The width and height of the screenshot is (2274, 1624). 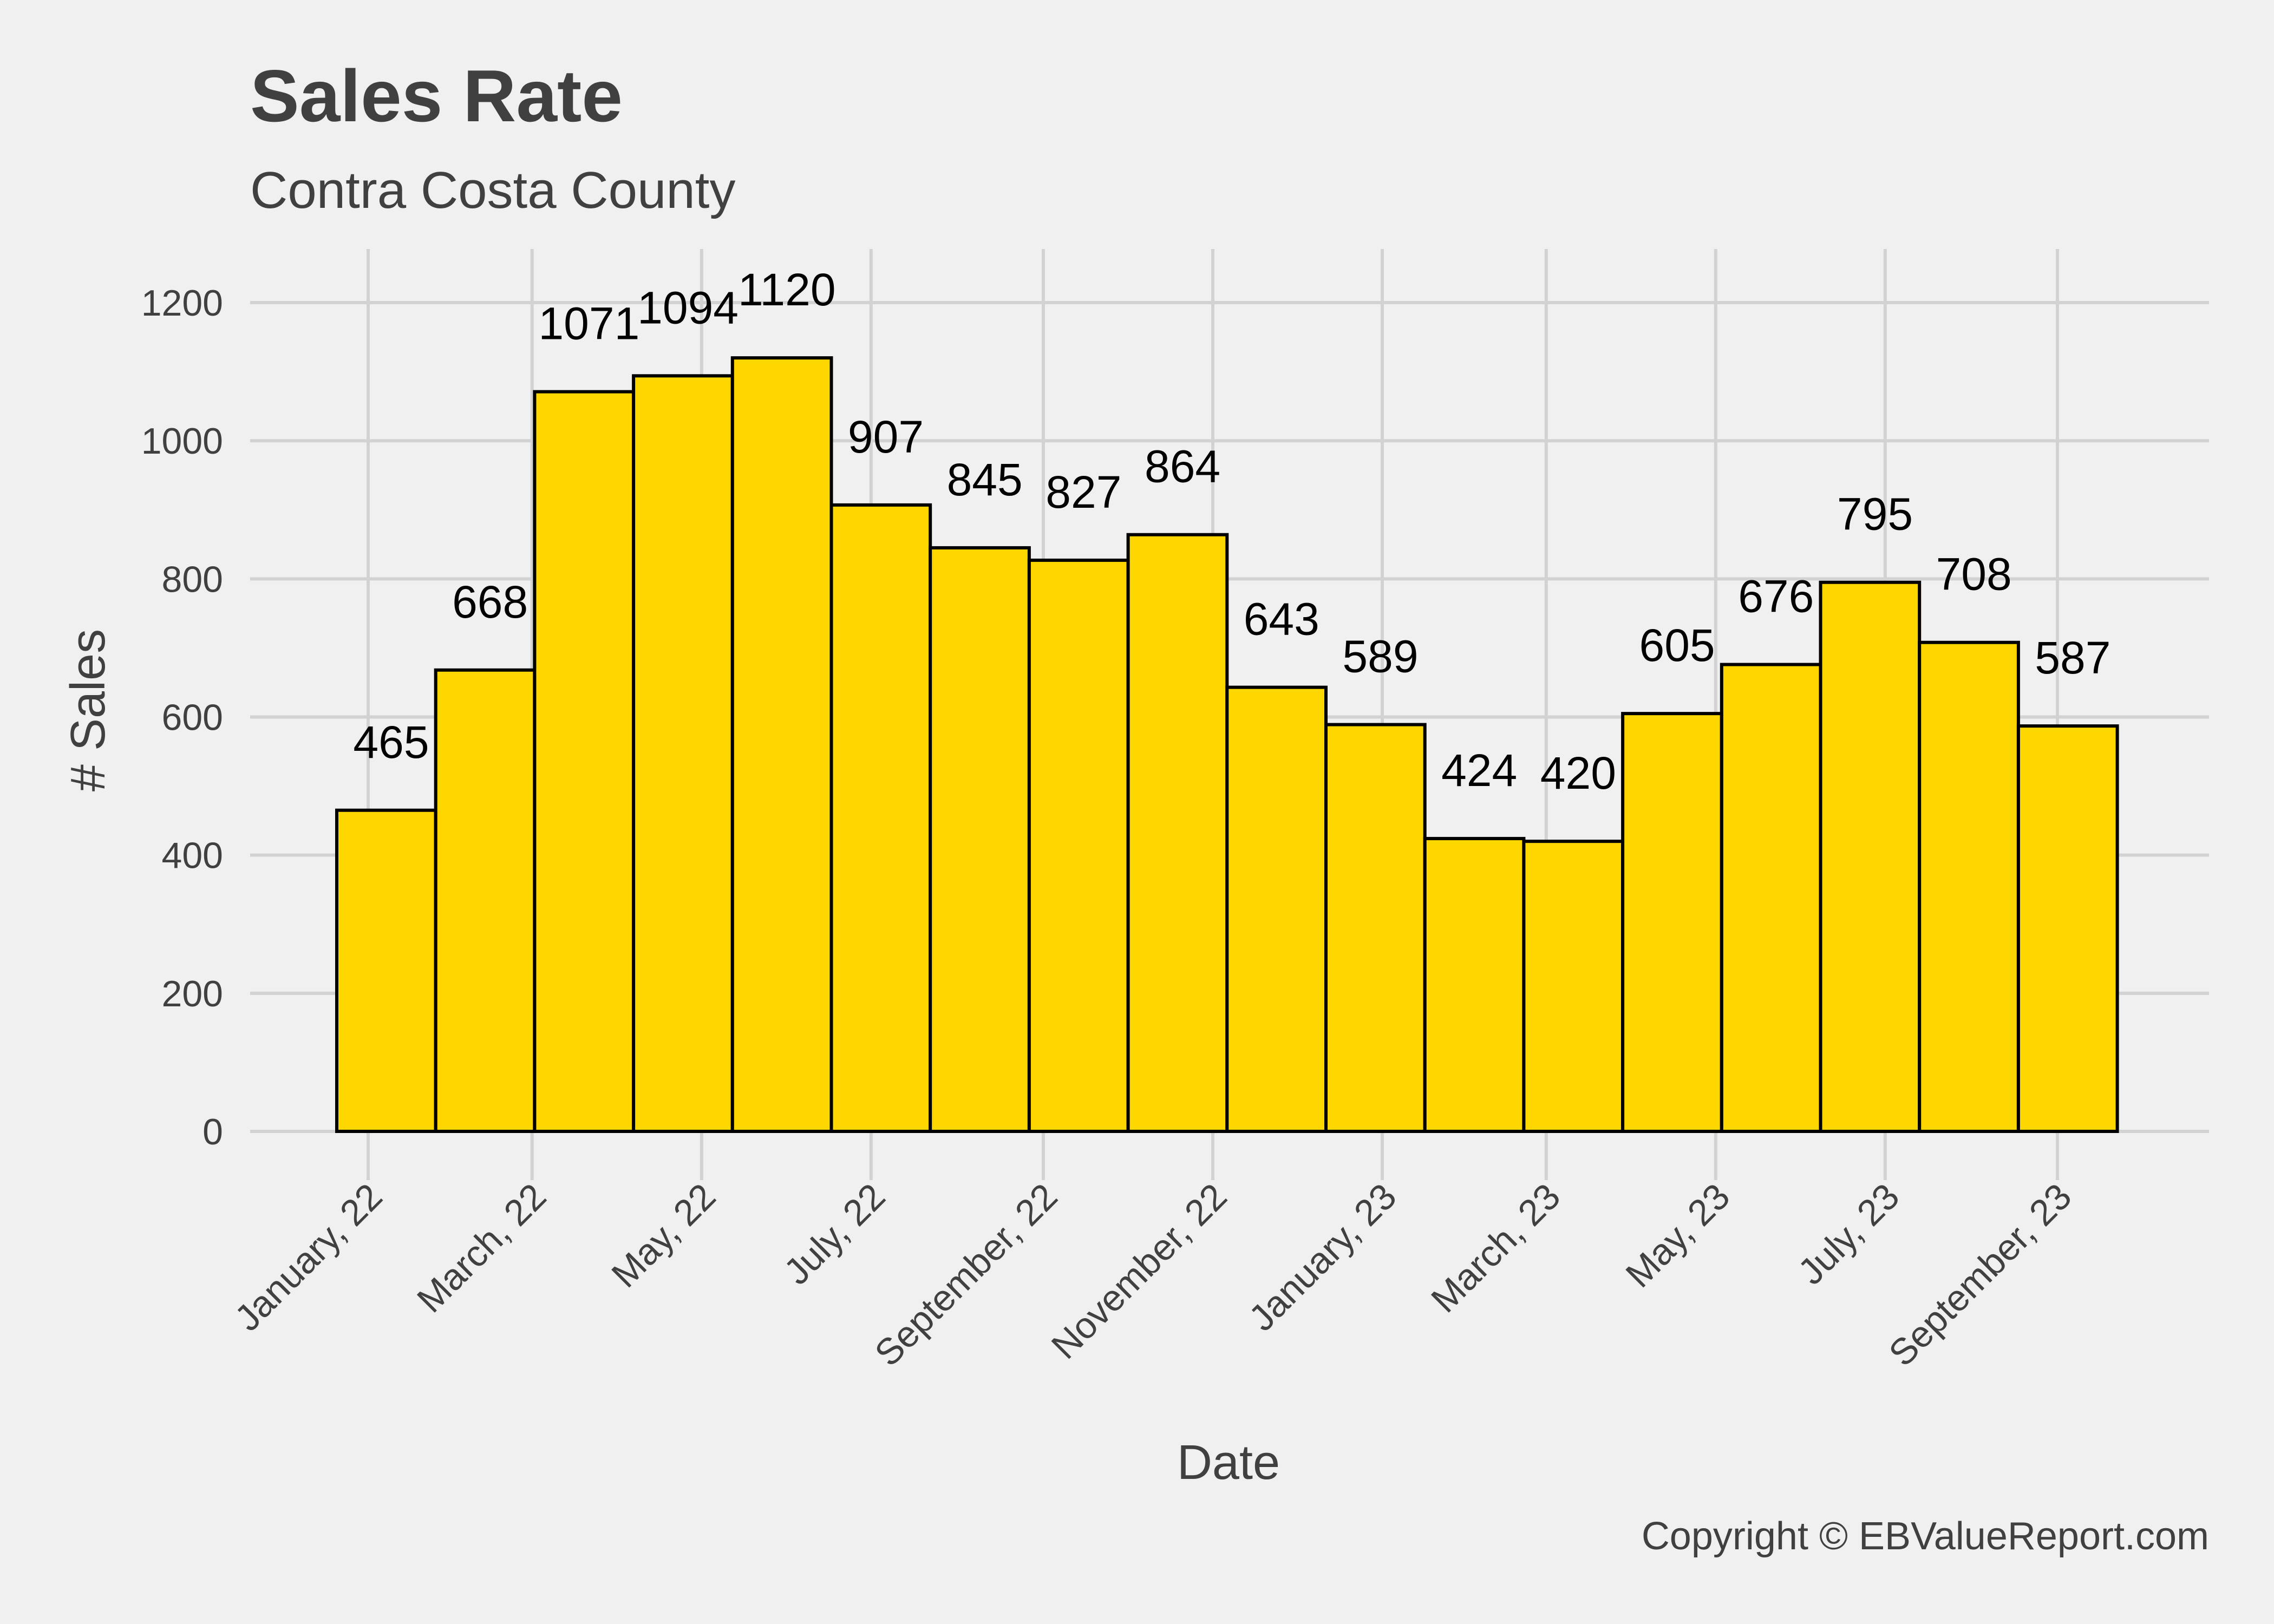 What do you see at coordinates (1282, 619) in the screenshot?
I see `bar-value-label: 643` at bounding box center [1282, 619].